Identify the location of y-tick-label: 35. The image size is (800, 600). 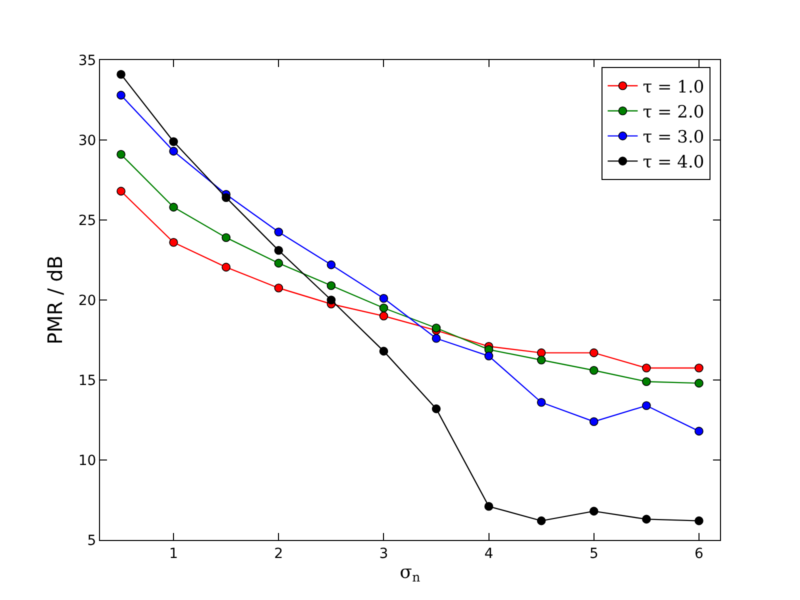
(87, 60).